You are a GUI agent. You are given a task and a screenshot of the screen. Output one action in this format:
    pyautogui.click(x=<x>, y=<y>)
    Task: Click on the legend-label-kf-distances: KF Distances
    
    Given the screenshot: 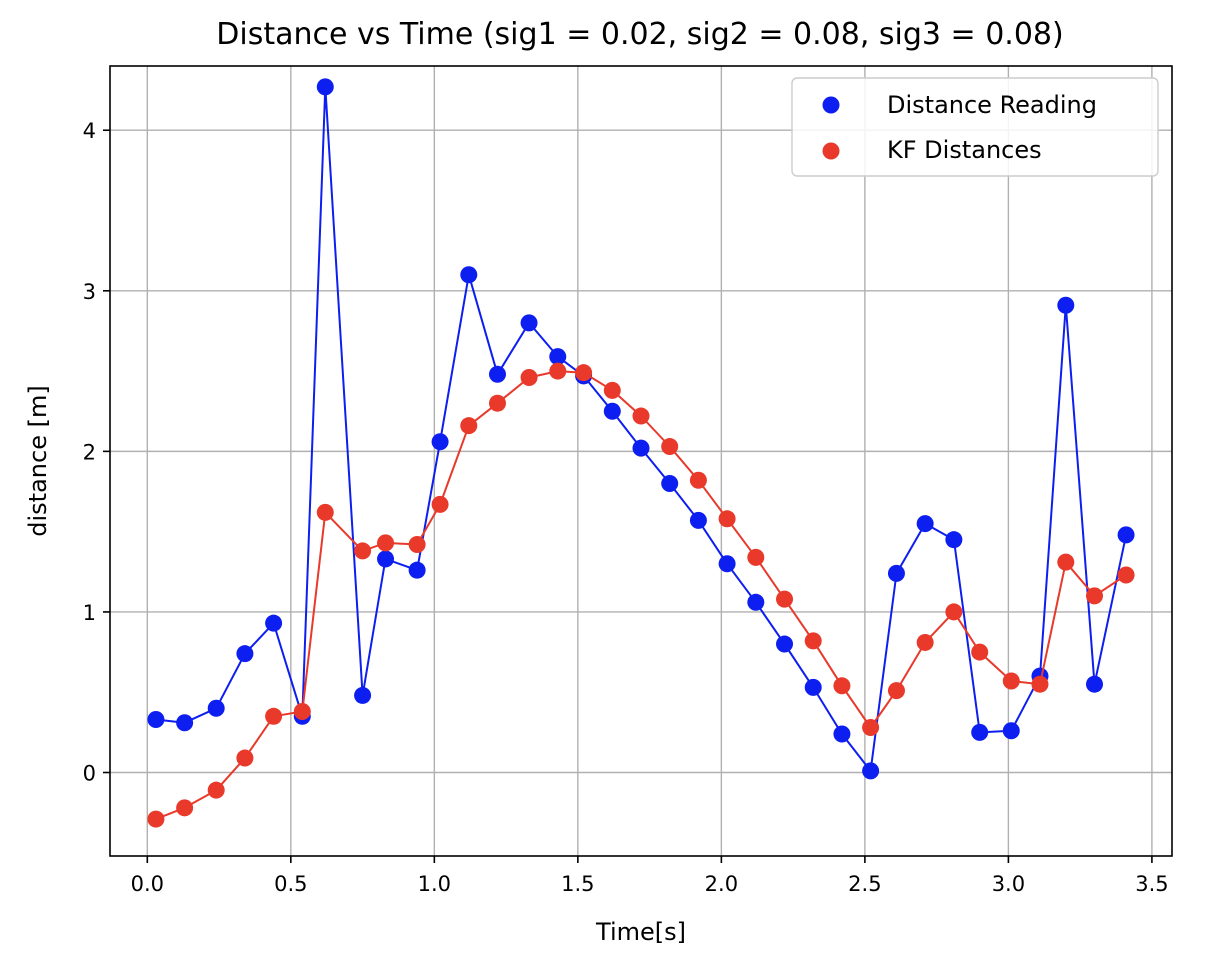 What is the action you would take?
    pyautogui.click(x=964, y=150)
    